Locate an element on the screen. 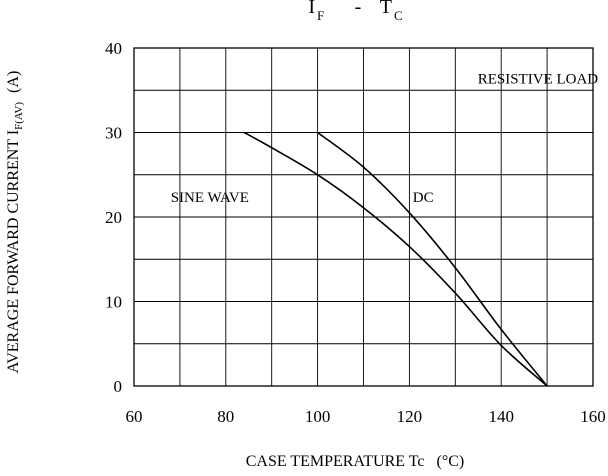 The width and height of the screenshot is (608, 476). y-axis-label-sub: F(AV) is located at coordinates (19, 116).